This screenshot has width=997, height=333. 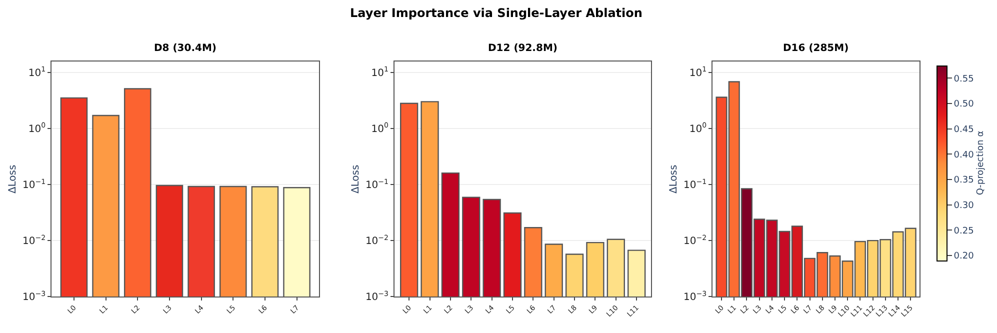 What do you see at coordinates (964, 79) in the screenshot?
I see `color-bar-label: 0.55` at bounding box center [964, 79].